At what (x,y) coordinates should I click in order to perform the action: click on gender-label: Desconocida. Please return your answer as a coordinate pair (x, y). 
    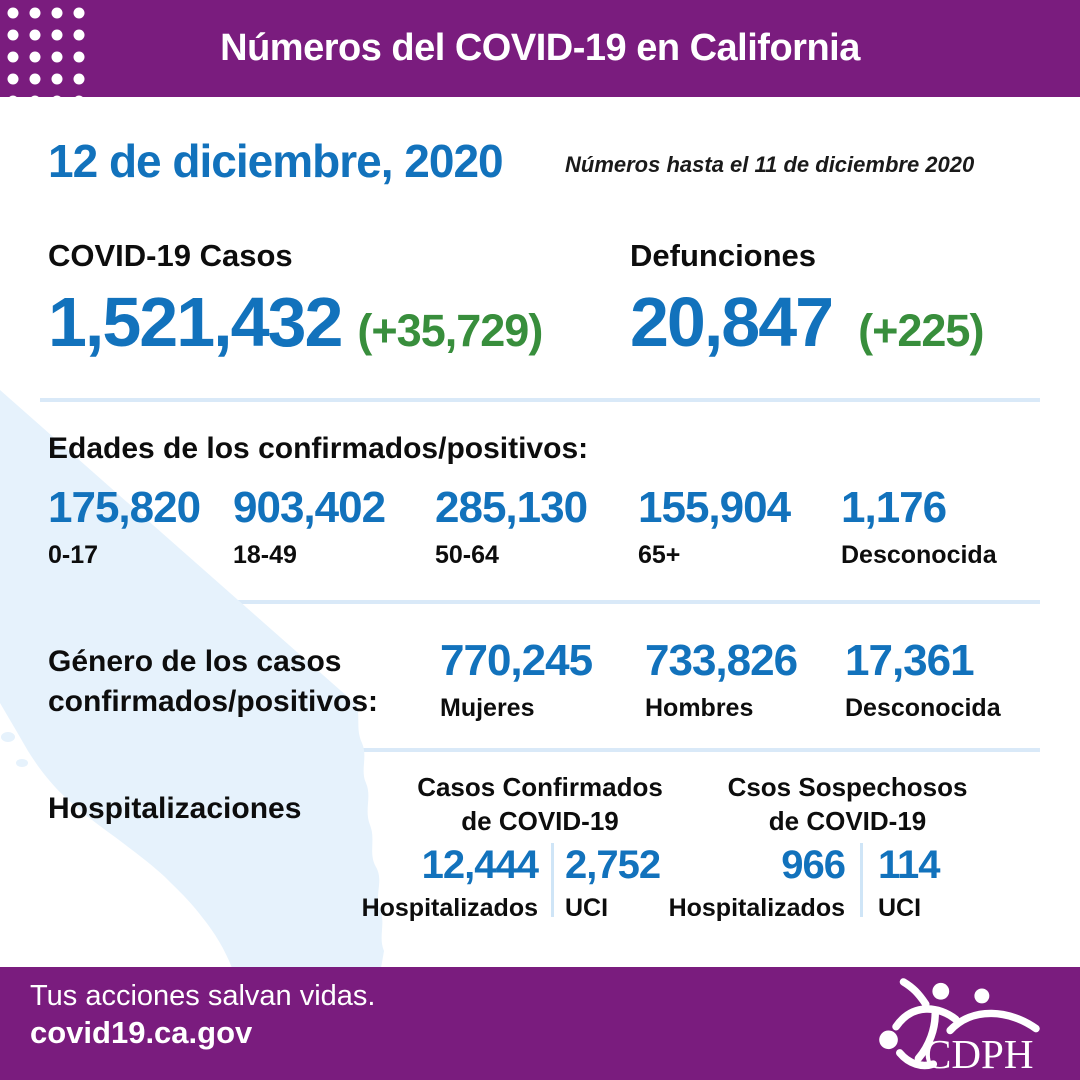
    Looking at the image, I should click on (923, 708).